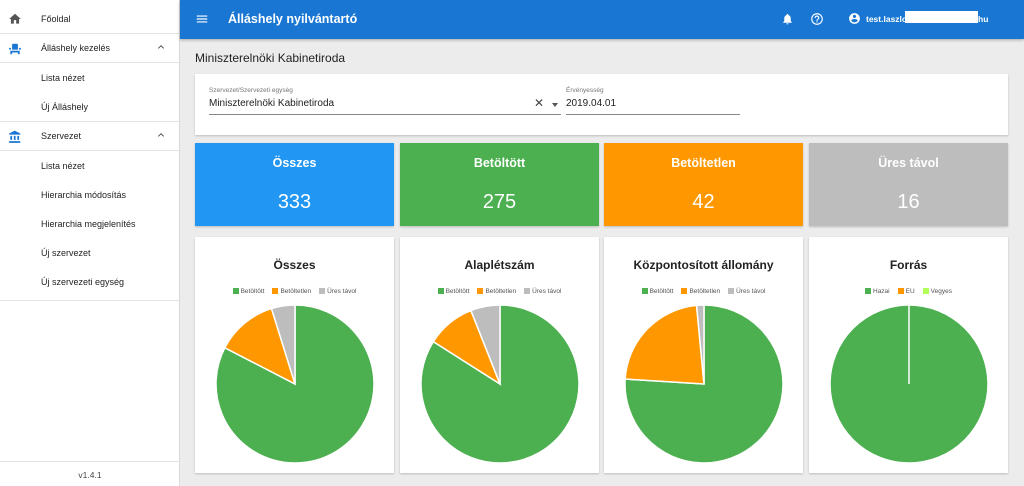 This screenshot has width=1024, height=486. What do you see at coordinates (539, 103) in the screenshot?
I see `close-icon: ✕` at bounding box center [539, 103].